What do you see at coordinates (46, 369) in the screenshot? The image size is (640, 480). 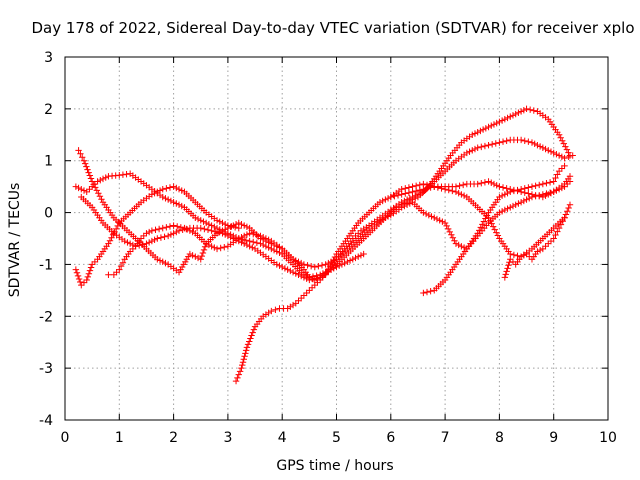 I see `y-tick-label: -3` at bounding box center [46, 369].